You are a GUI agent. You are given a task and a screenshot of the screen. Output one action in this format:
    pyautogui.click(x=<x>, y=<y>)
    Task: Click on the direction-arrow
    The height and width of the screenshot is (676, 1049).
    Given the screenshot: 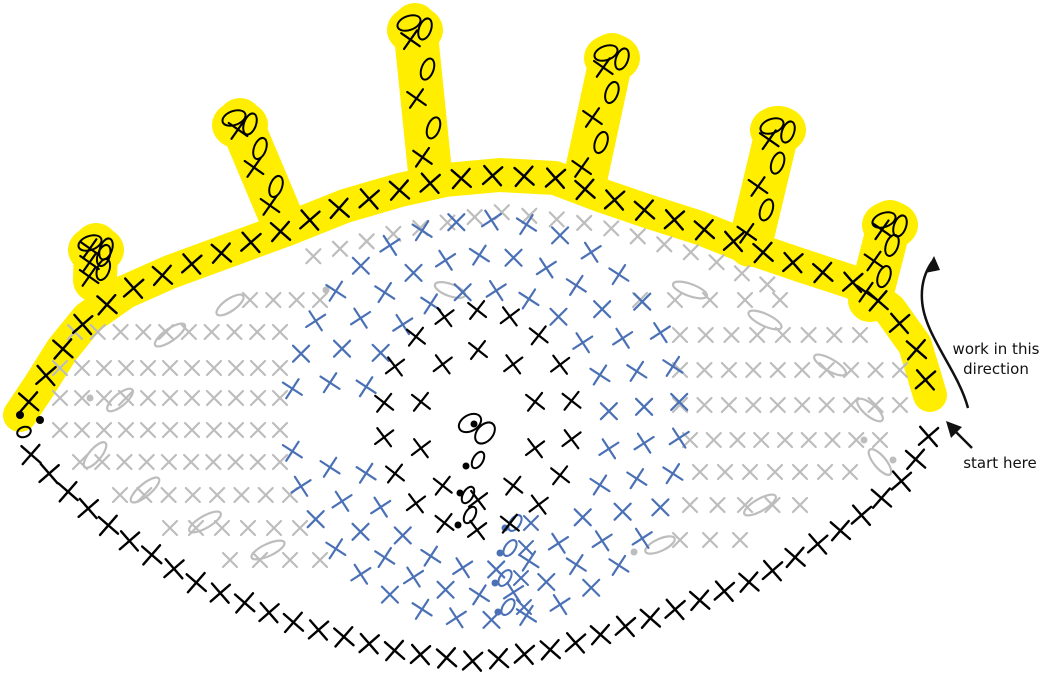 What is the action you would take?
    pyautogui.click(x=945, y=335)
    